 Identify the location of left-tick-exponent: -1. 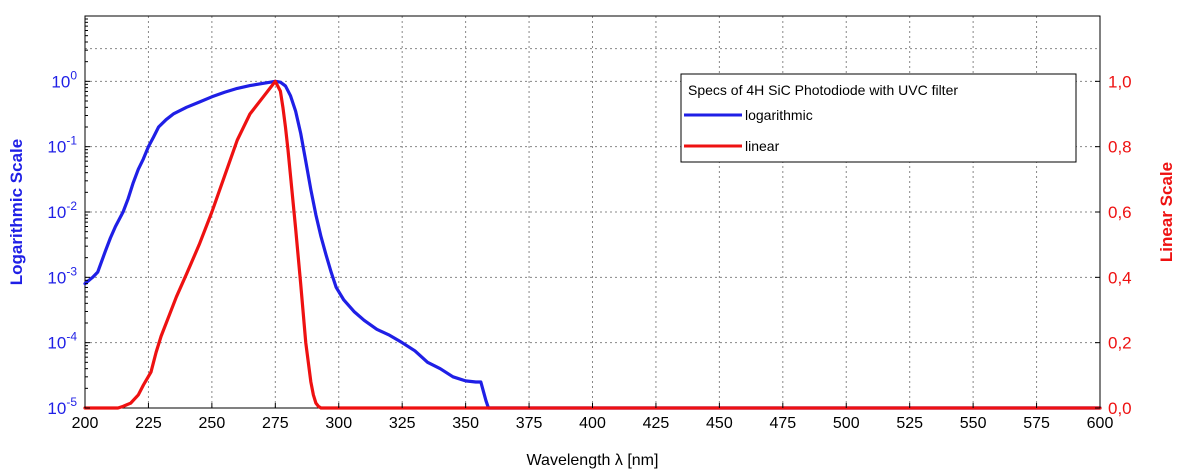
(71, 141).